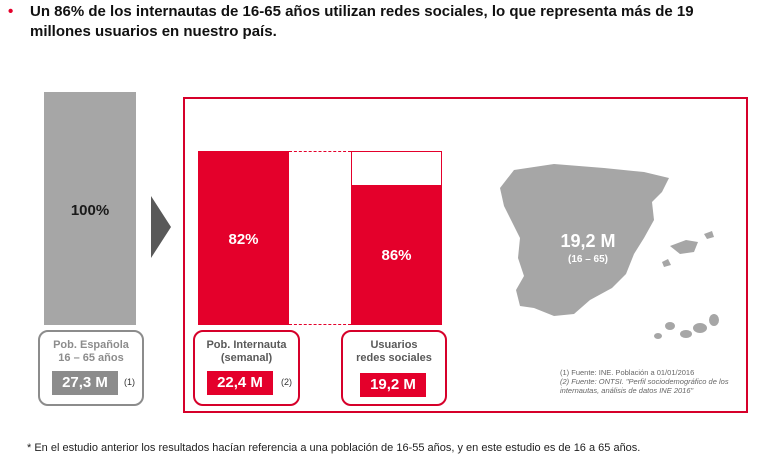 The height and width of the screenshot is (467, 769). I want to click on arrow-right-icon, so click(161, 227).